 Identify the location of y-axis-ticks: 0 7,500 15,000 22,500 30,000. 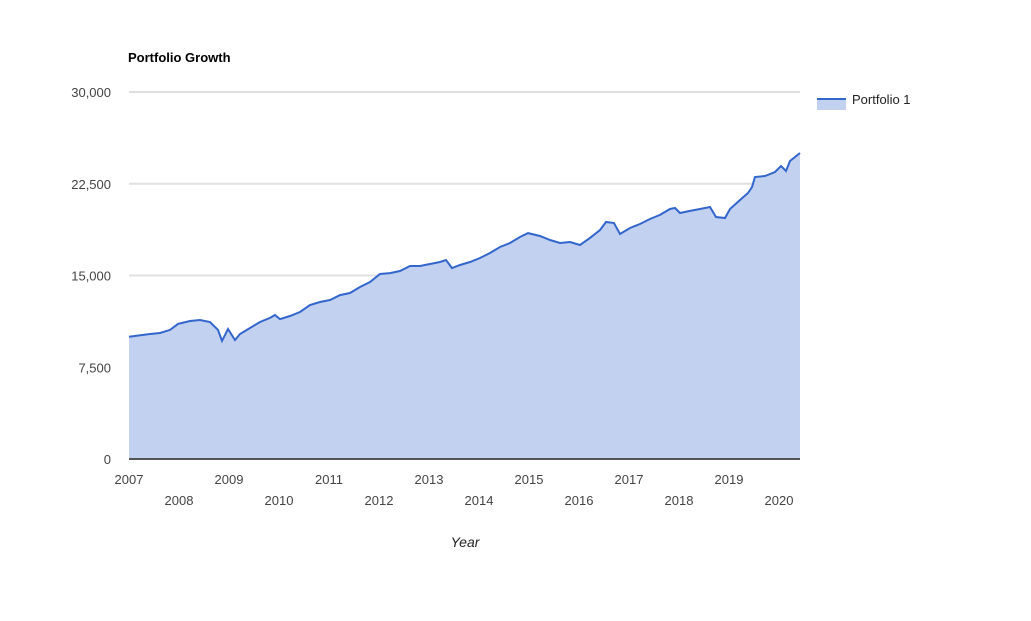
(91, 276).